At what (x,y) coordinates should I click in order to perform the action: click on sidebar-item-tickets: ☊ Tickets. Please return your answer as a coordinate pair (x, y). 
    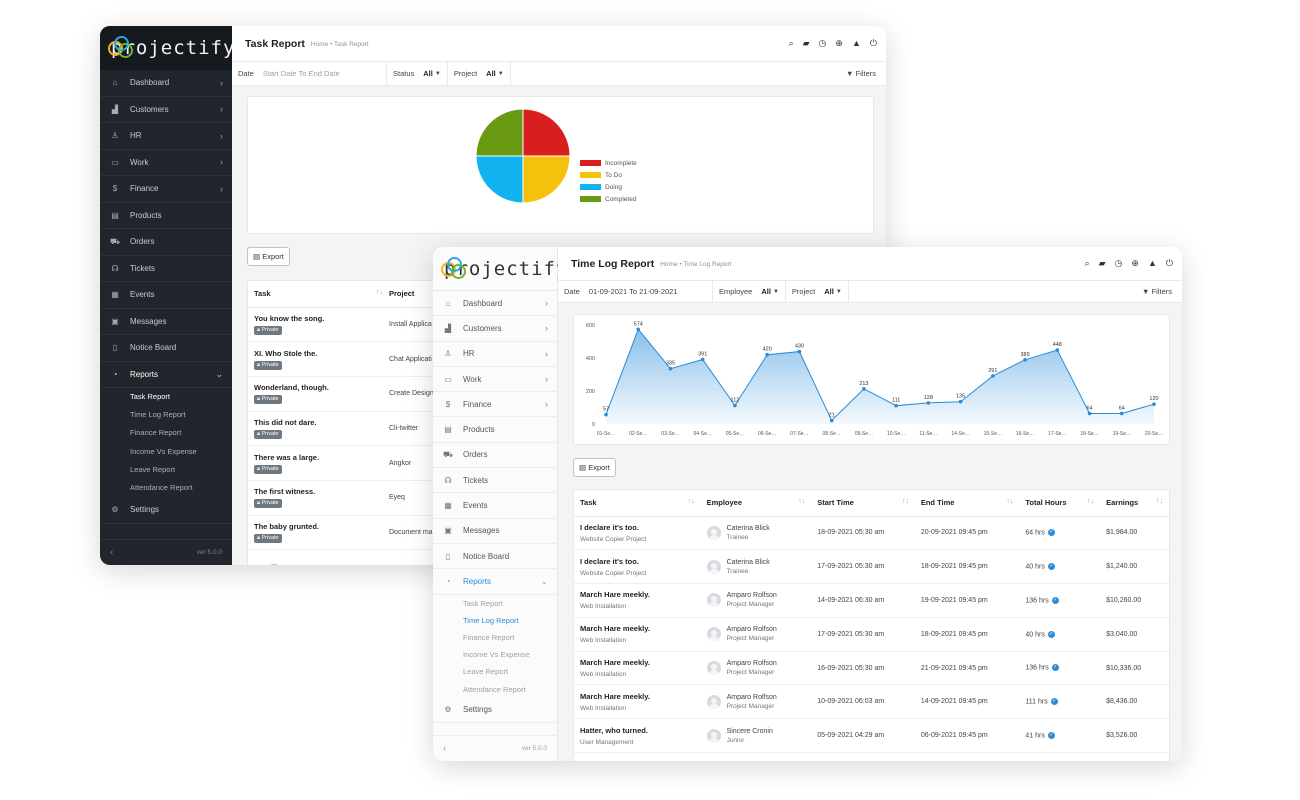
    Looking at the image, I should click on (166, 269).